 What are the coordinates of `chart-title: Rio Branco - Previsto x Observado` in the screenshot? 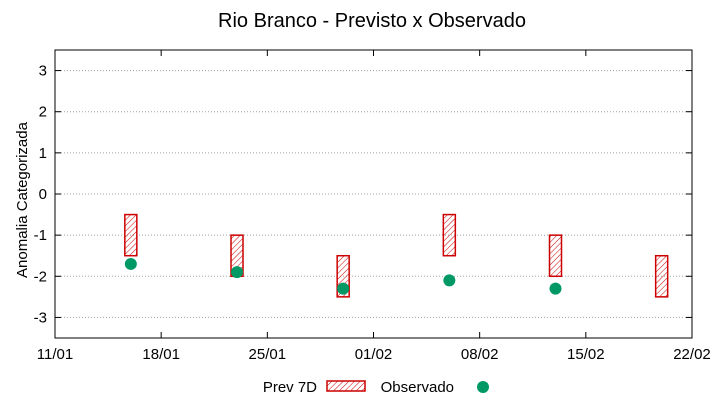 It's located at (372, 21).